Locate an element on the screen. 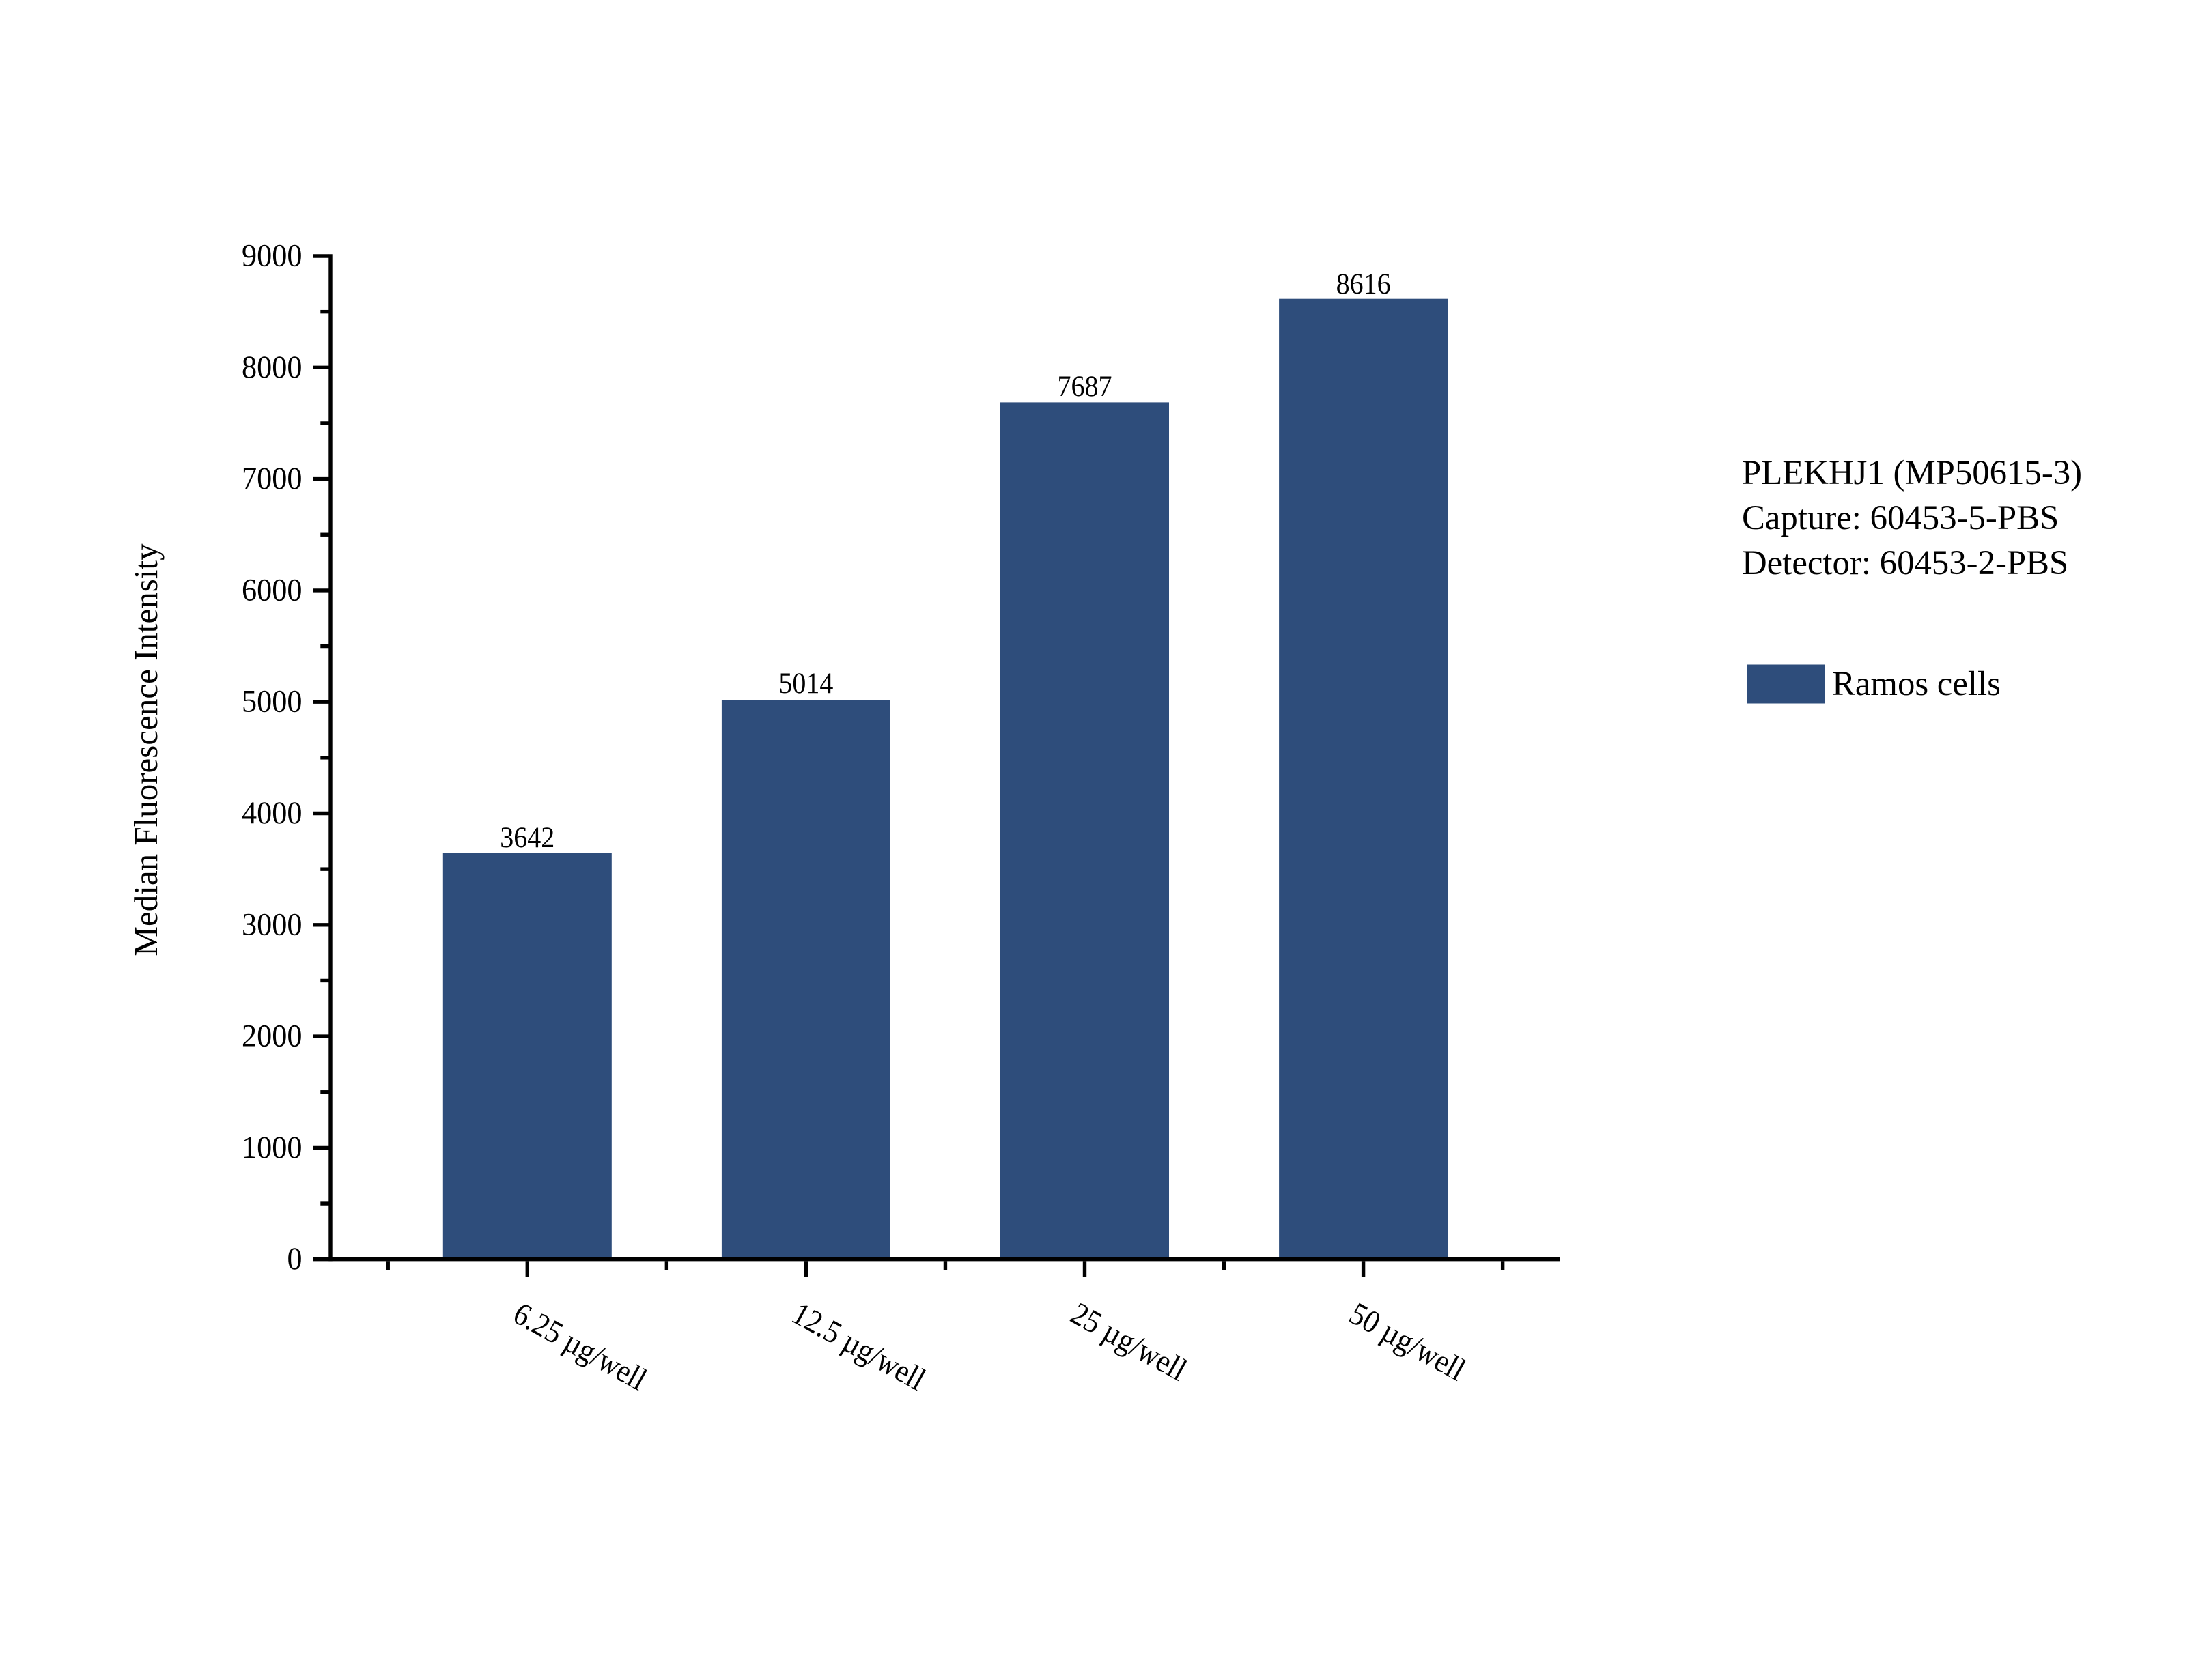 Image resolution: width=2196 pixels, height=1680 pixels. svg-text: 3642 is located at coordinates (527, 838).